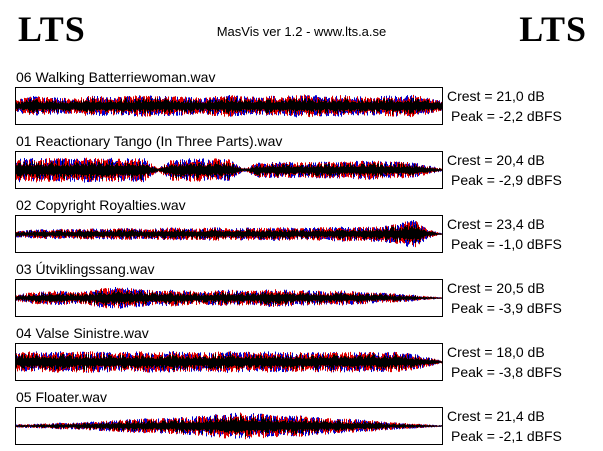  Describe the element at coordinates (553, 29) in the screenshot. I see `lts-logo-right: LTS` at that location.